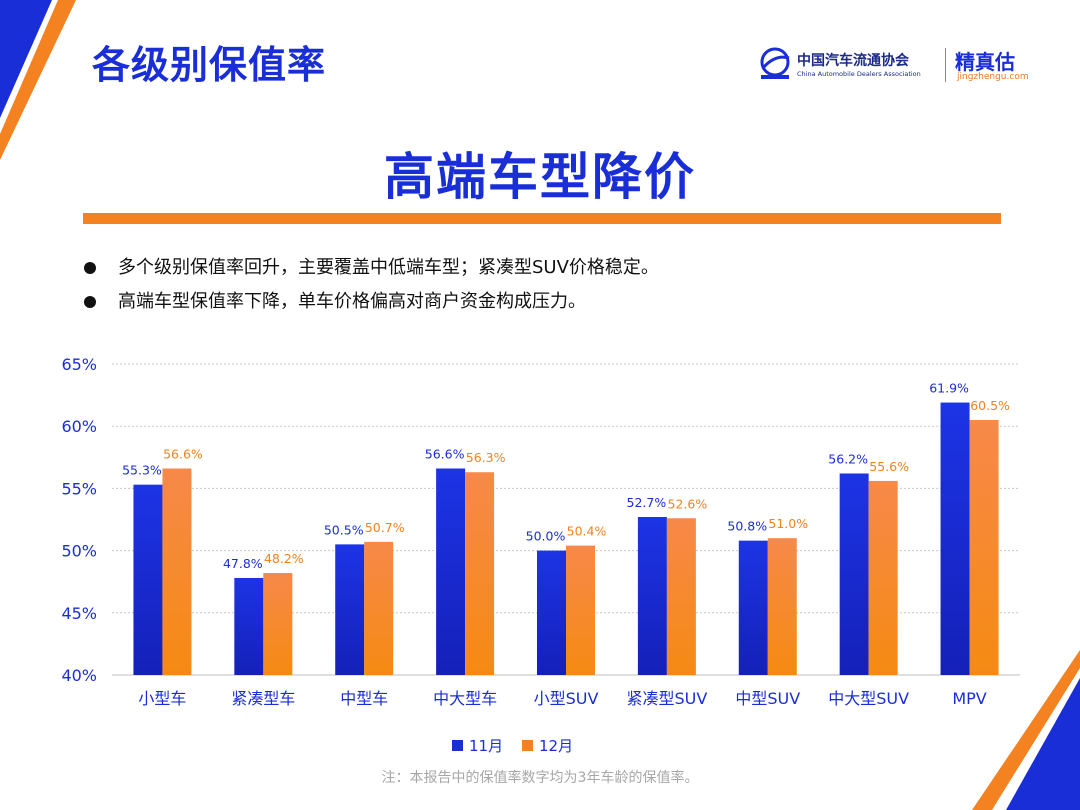 This screenshot has width=1080, height=810. Describe the element at coordinates (747, 526) in the screenshot. I see `data-label-nov: 50.8%` at that location.